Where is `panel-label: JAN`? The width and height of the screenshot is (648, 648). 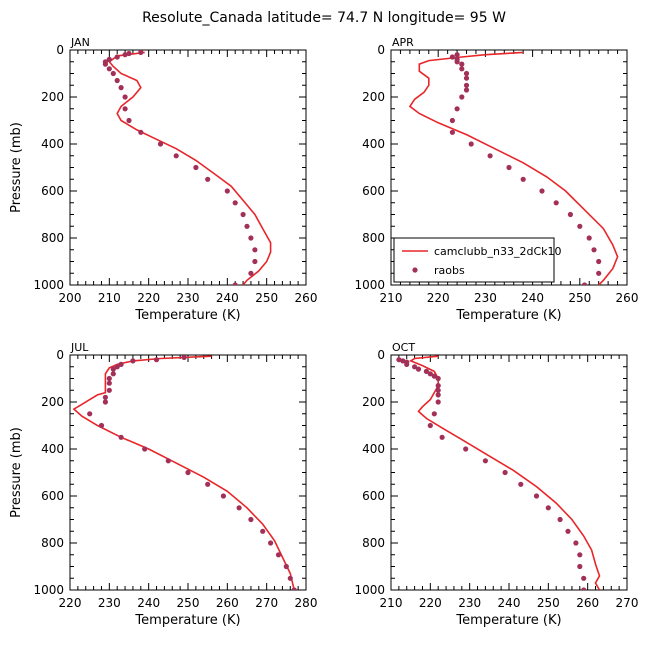 panel-label: JAN is located at coordinates (80, 42).